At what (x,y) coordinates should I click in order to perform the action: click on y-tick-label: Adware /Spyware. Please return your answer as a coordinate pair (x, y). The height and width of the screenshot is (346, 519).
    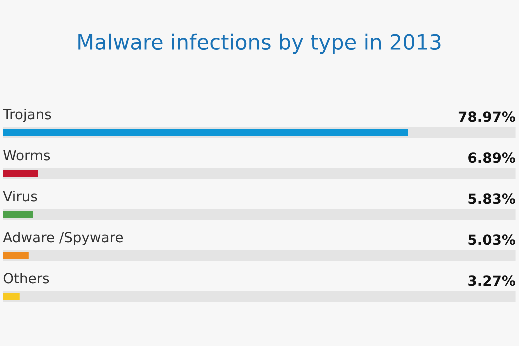
    Looking at the image, I should click on (63, 239).